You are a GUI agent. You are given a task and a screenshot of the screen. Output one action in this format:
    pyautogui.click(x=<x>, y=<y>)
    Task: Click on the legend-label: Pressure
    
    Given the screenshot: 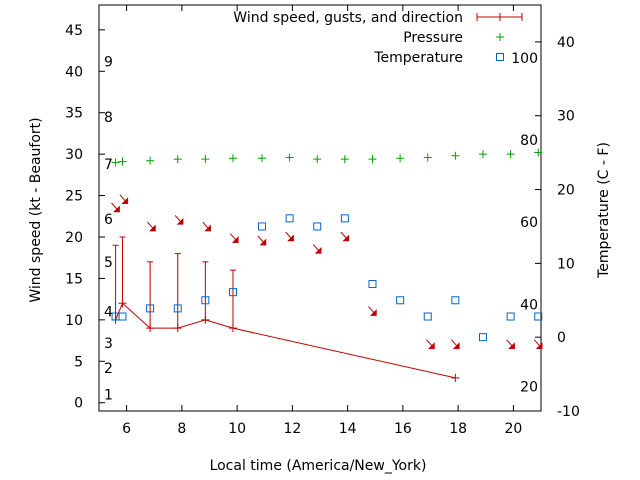 What is the action you would take?
    pyautogui.click(x=433, y=38)
    